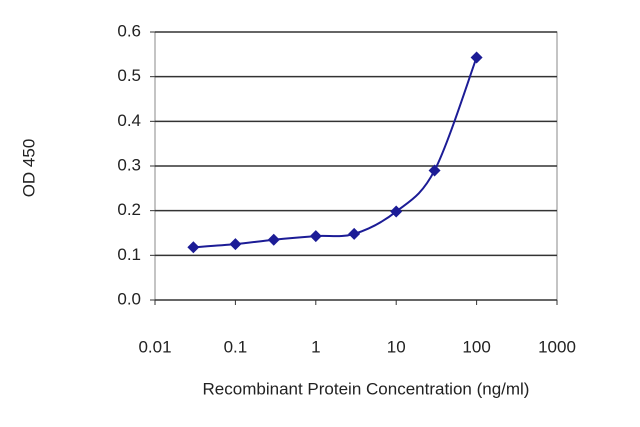  I want to click on x-tick-label: 10, so click(396, 346).